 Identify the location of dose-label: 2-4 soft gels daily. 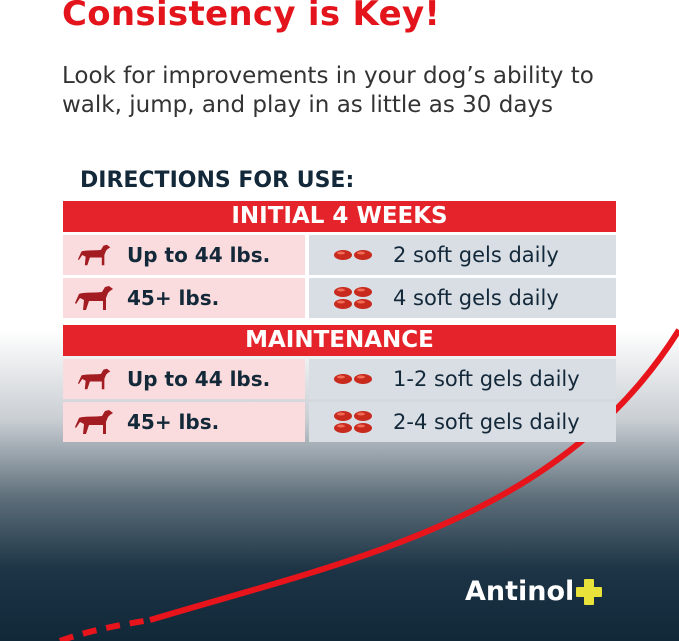
(486, 422).